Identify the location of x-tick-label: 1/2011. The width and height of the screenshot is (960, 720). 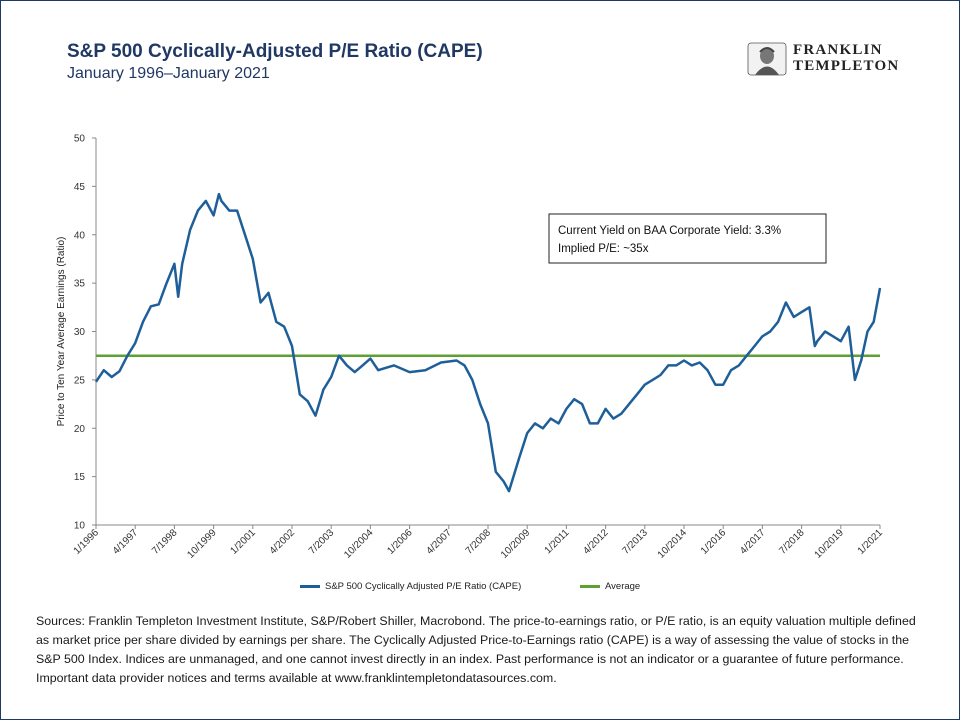
(557, 541).